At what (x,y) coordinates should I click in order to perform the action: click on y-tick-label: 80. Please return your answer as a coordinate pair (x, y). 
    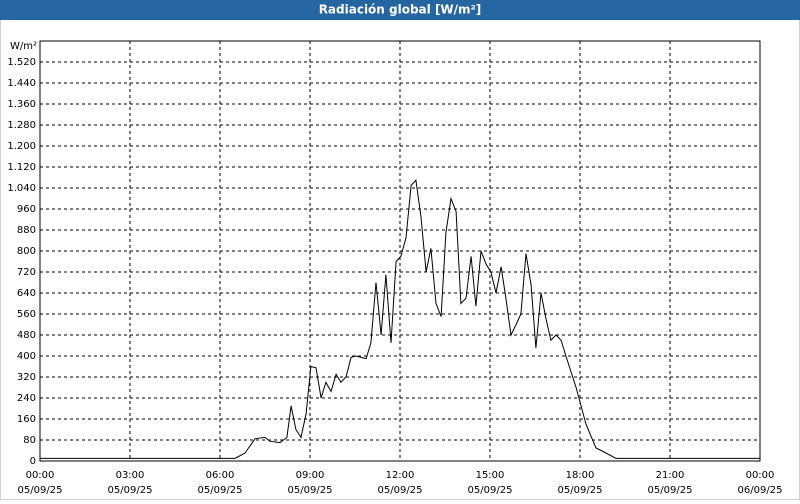
    Looking at the image, I should click on (29, 440).